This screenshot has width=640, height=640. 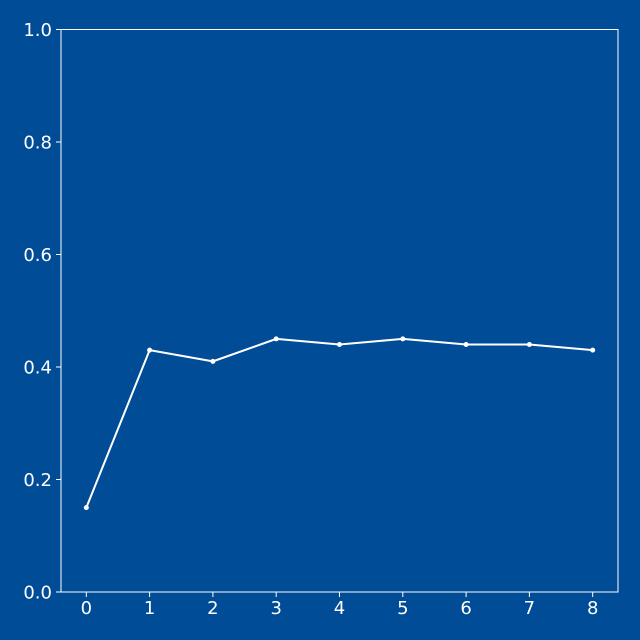 I want to click on x-tick-label: 3, so click(x=275, y=608).